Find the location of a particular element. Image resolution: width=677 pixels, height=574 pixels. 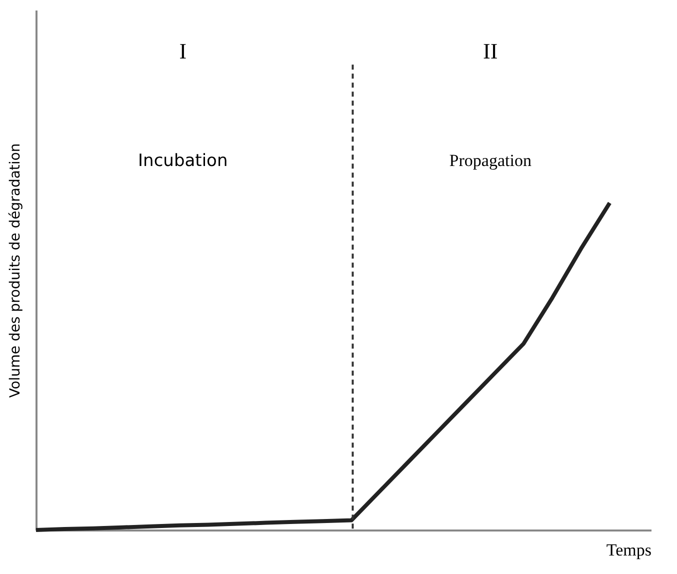

x-axis-title: Temps is located at coordinates (629, 550).